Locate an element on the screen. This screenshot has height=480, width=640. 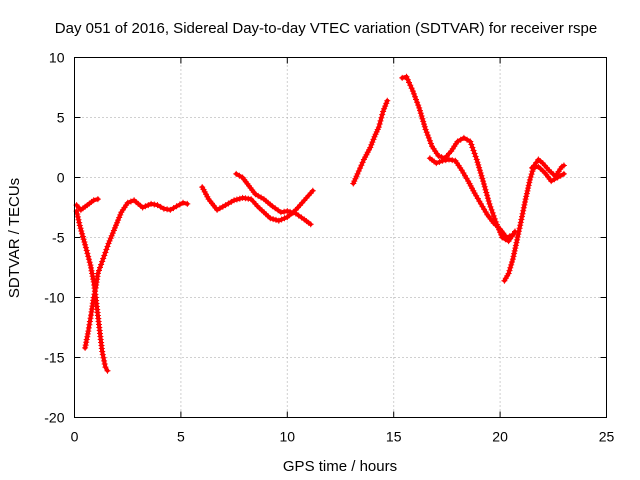
y-tick-label: -20 is located at coordinates (54, 418).